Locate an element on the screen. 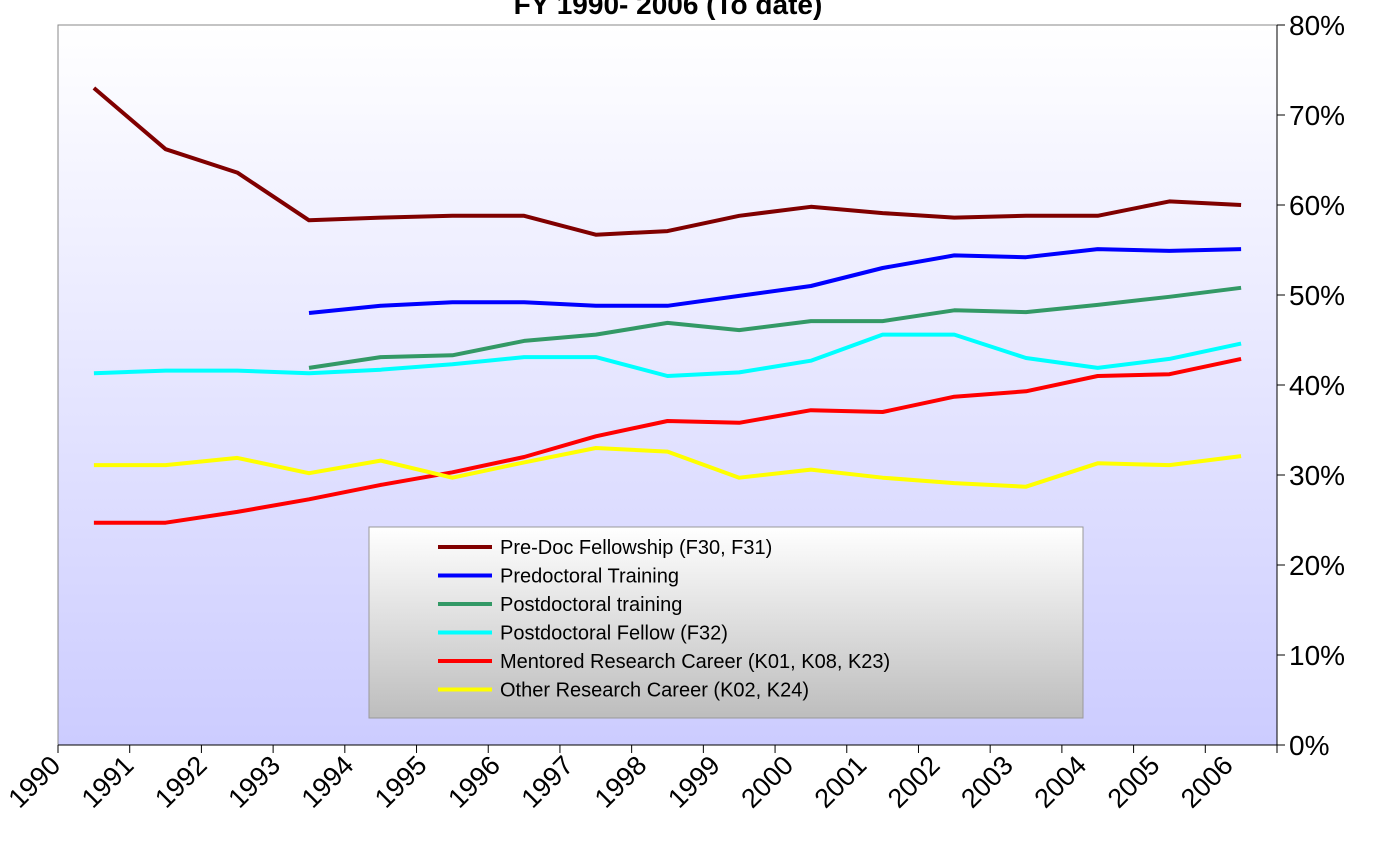 This screenshot has height=864, width=1385. x-tick-label: 2006 is located at coordinates (1207, 782).